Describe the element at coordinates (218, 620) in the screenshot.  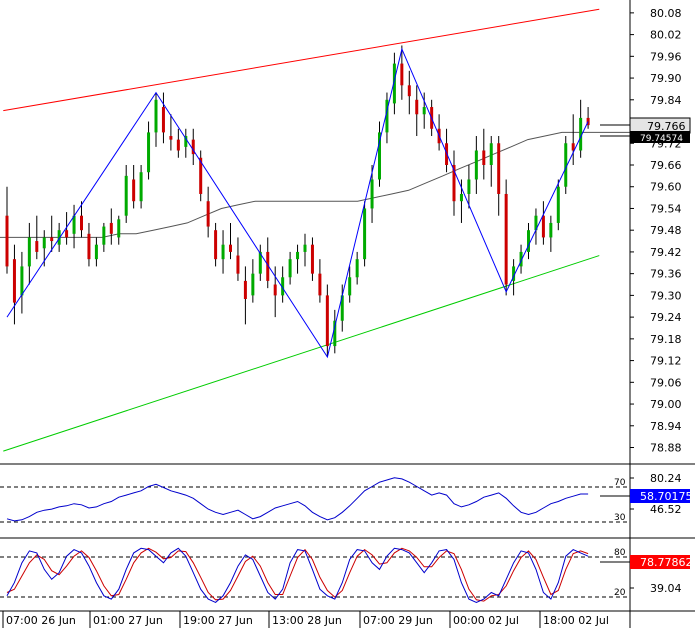
I see `time-tick-label: 19:00 27 Jun` at that location.